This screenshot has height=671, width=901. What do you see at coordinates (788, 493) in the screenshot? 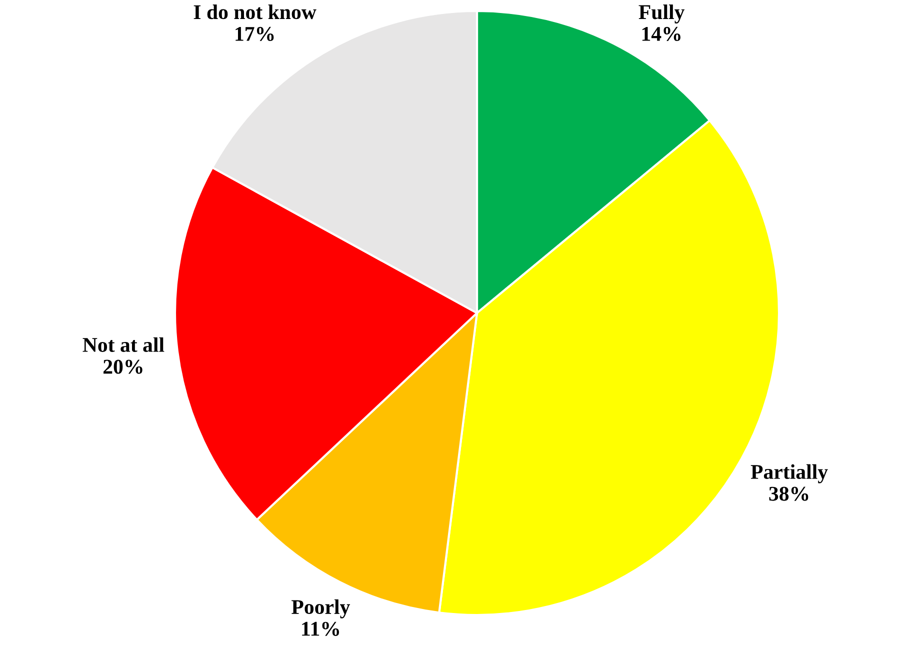
I see `data-label: 38%` at bounding box center [788, 493].